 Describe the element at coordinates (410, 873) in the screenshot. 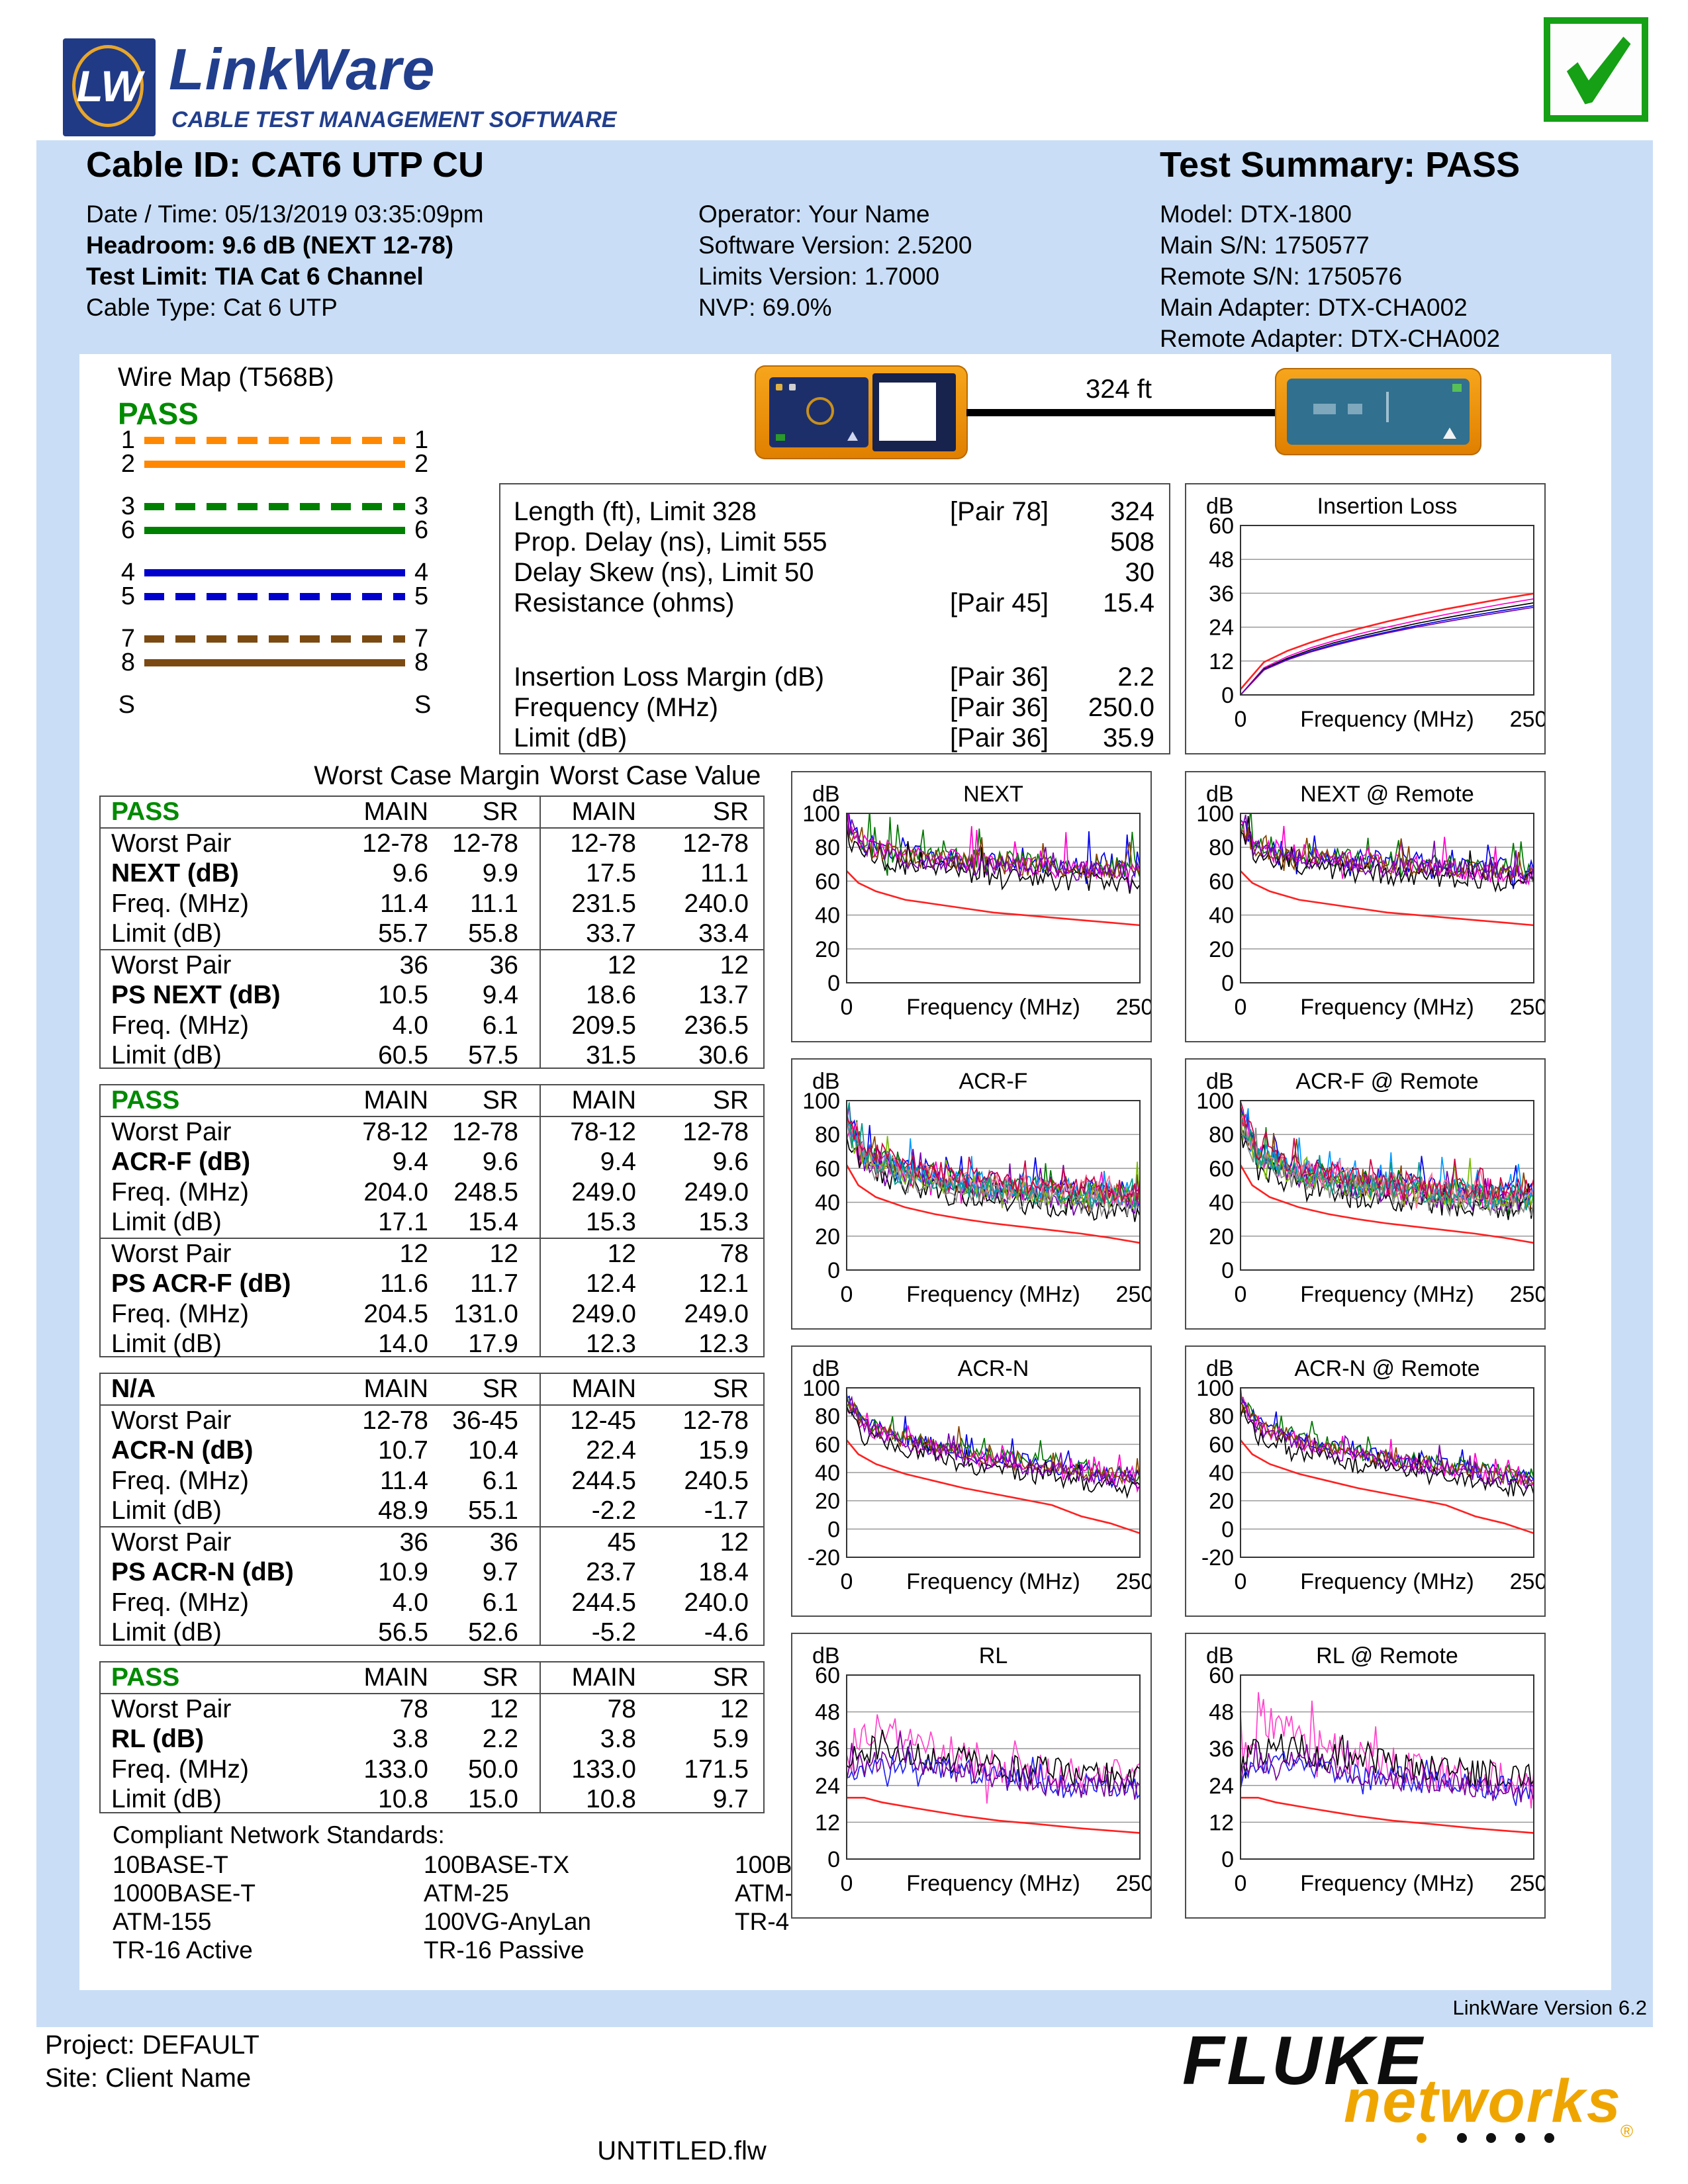

I see `cell: 9.6` at that location.